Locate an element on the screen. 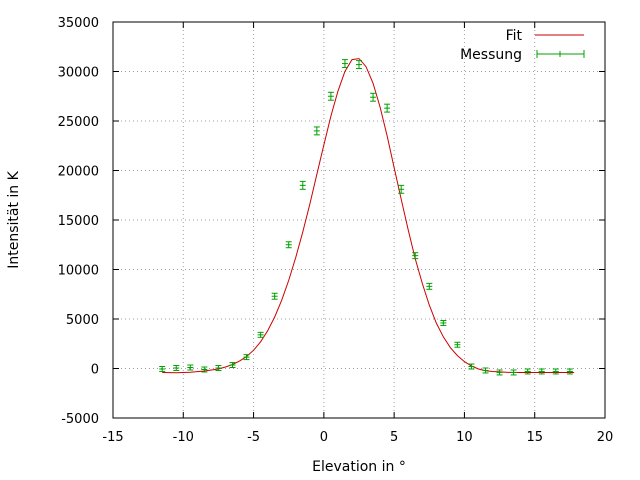 The width and height of the screenshot is (640, 480). x-tick-label: 0 is located at coordinates (324, 437).